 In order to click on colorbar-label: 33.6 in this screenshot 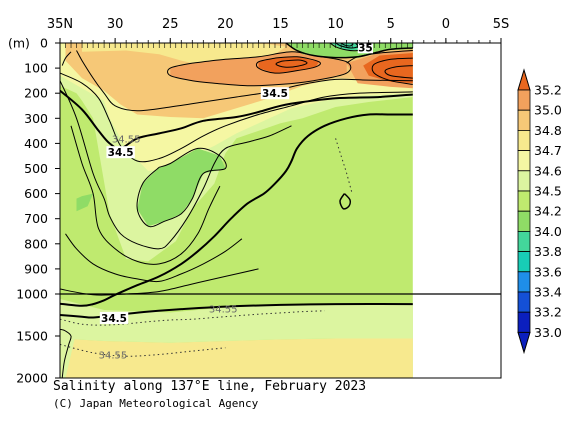, I will do `click(548, 271)`.